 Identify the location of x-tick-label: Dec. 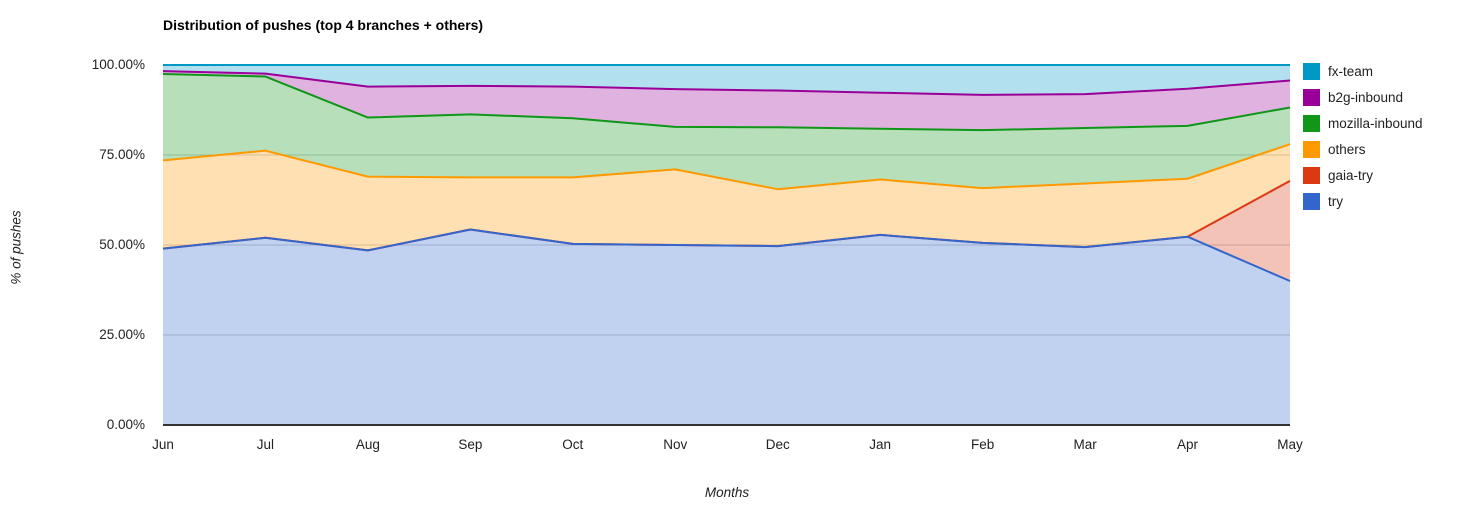
(777, 444).